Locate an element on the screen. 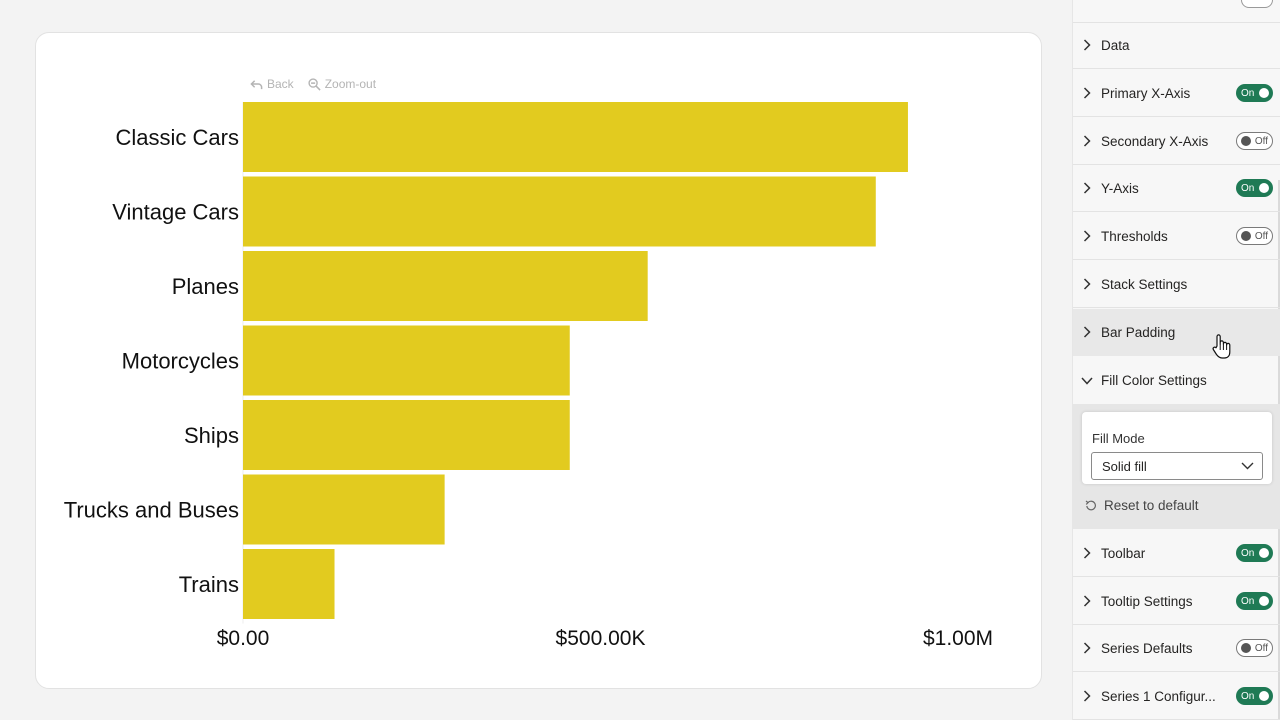 This screenshot has width=1280, height=720. pane-item-data: Data is located at coordinates (1176, 45).